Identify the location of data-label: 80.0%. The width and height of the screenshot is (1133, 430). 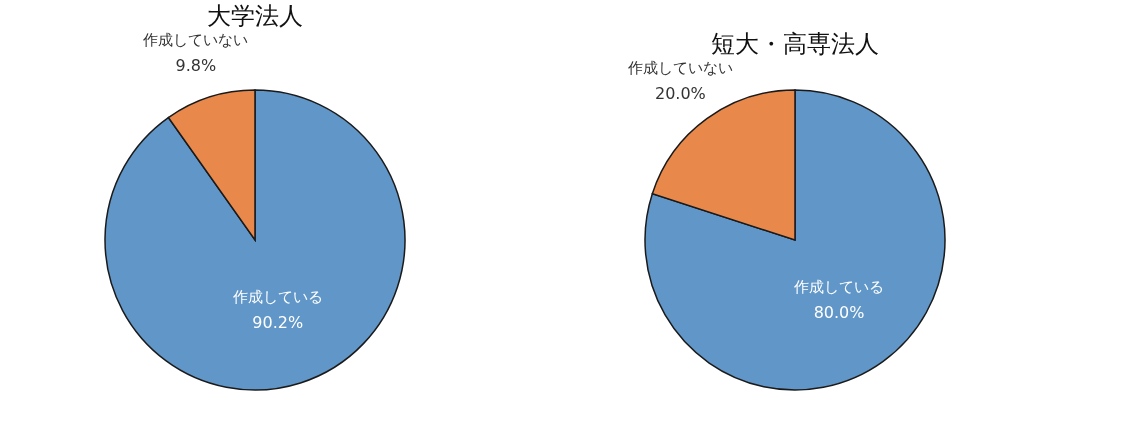
(839, 312).